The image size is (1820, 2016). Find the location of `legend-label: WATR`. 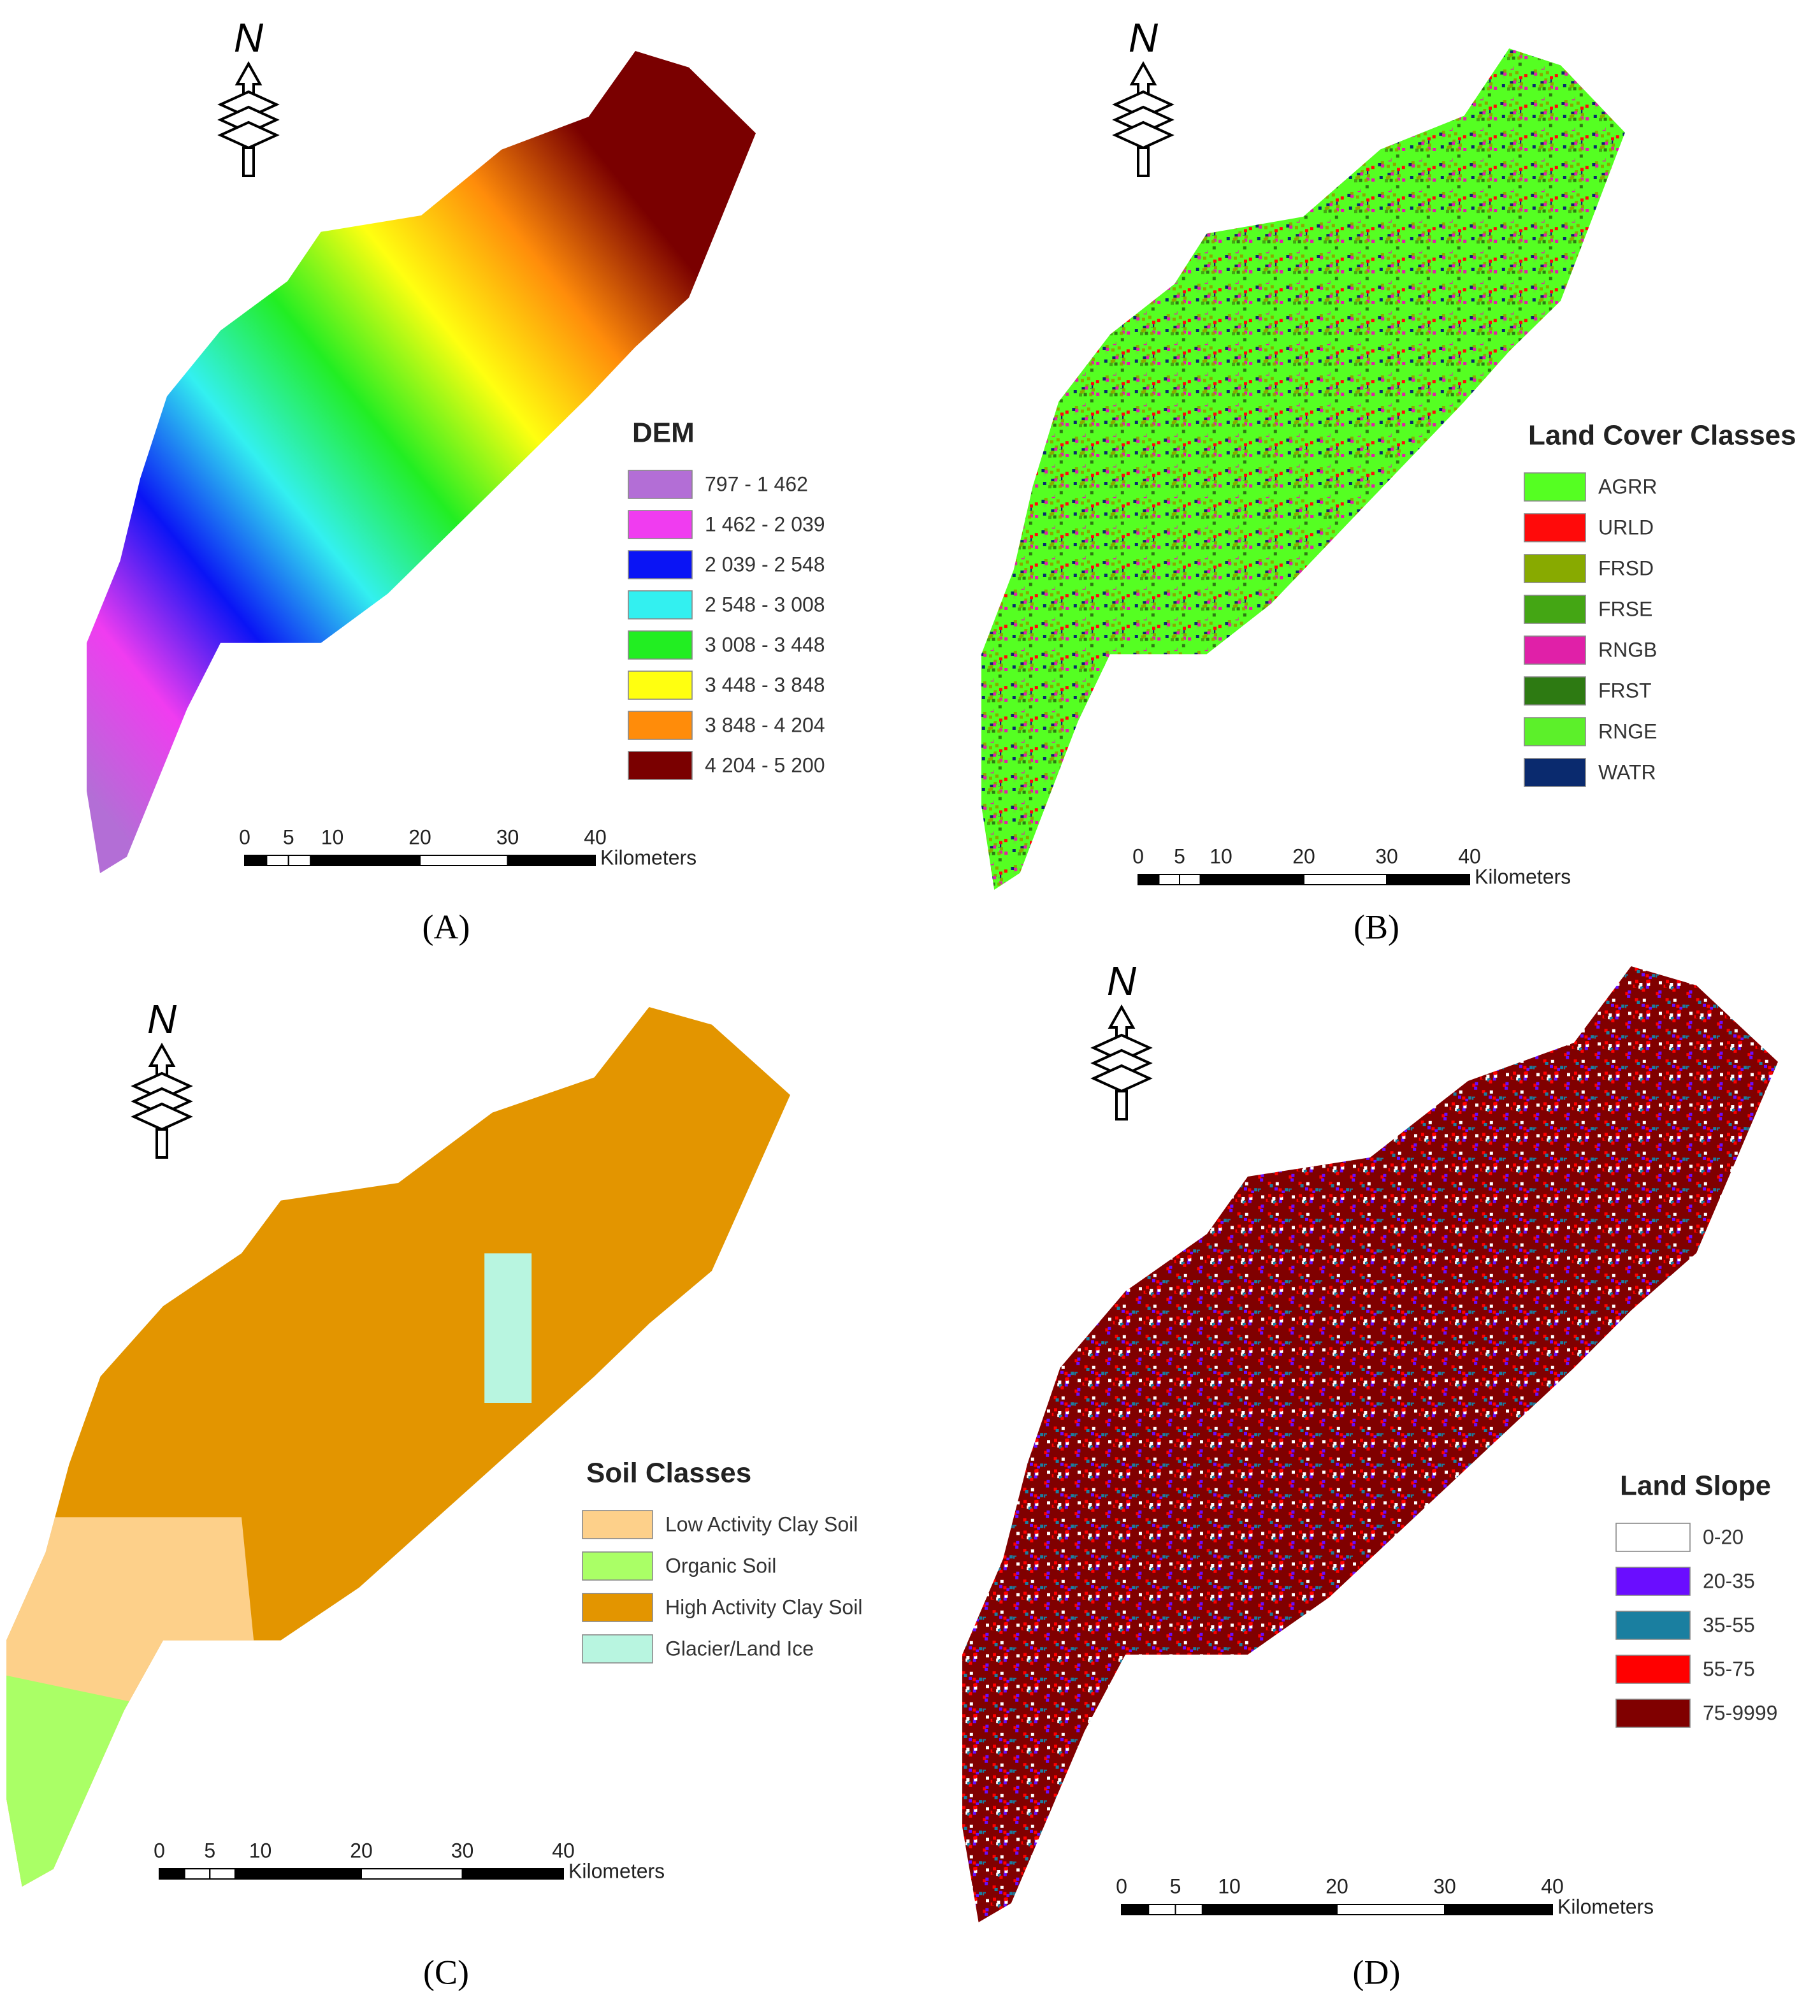

legend-label: WATR is located at coordinates (1627, 771).